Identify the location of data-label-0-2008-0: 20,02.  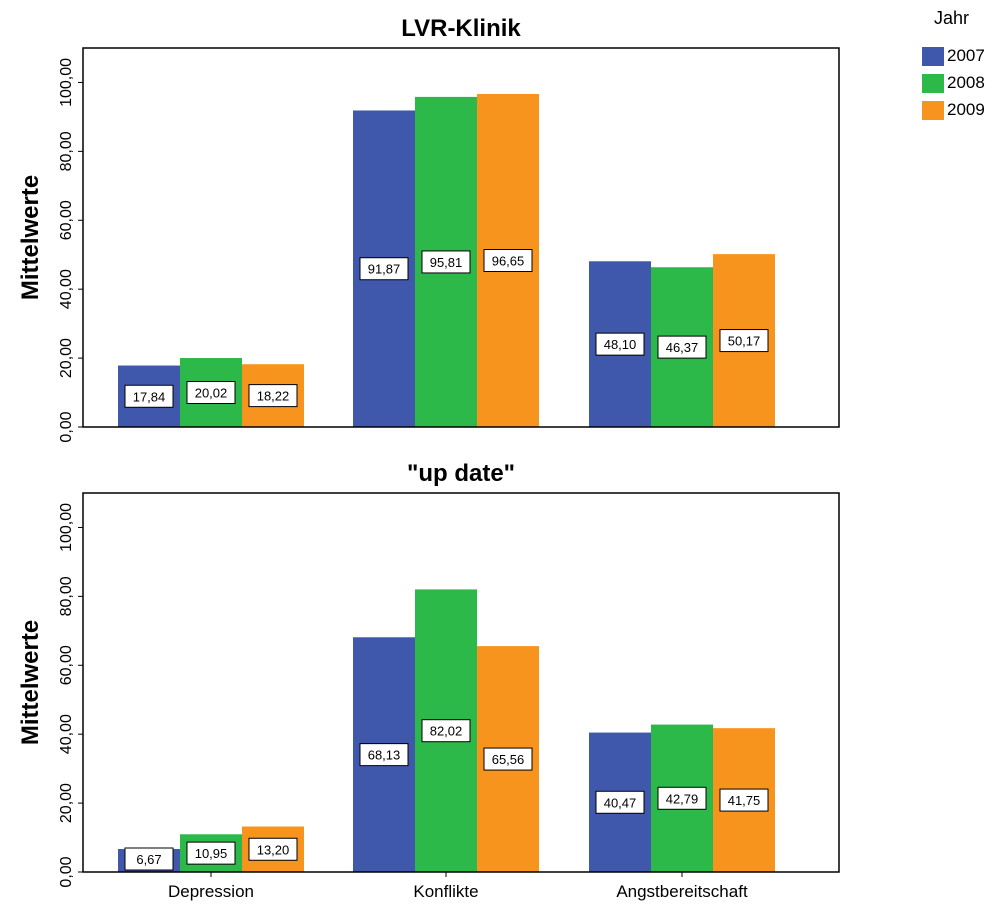
(211, 393).